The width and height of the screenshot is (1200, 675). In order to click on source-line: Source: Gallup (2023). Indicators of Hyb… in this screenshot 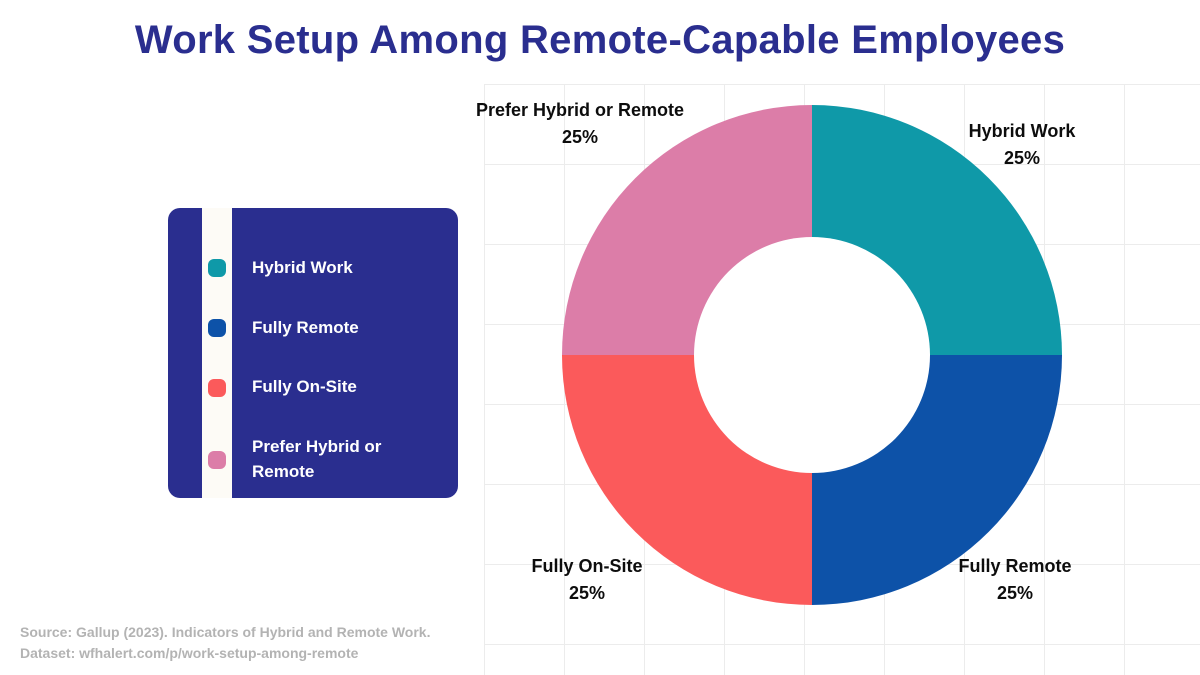, I will do `click(225, 632)`.